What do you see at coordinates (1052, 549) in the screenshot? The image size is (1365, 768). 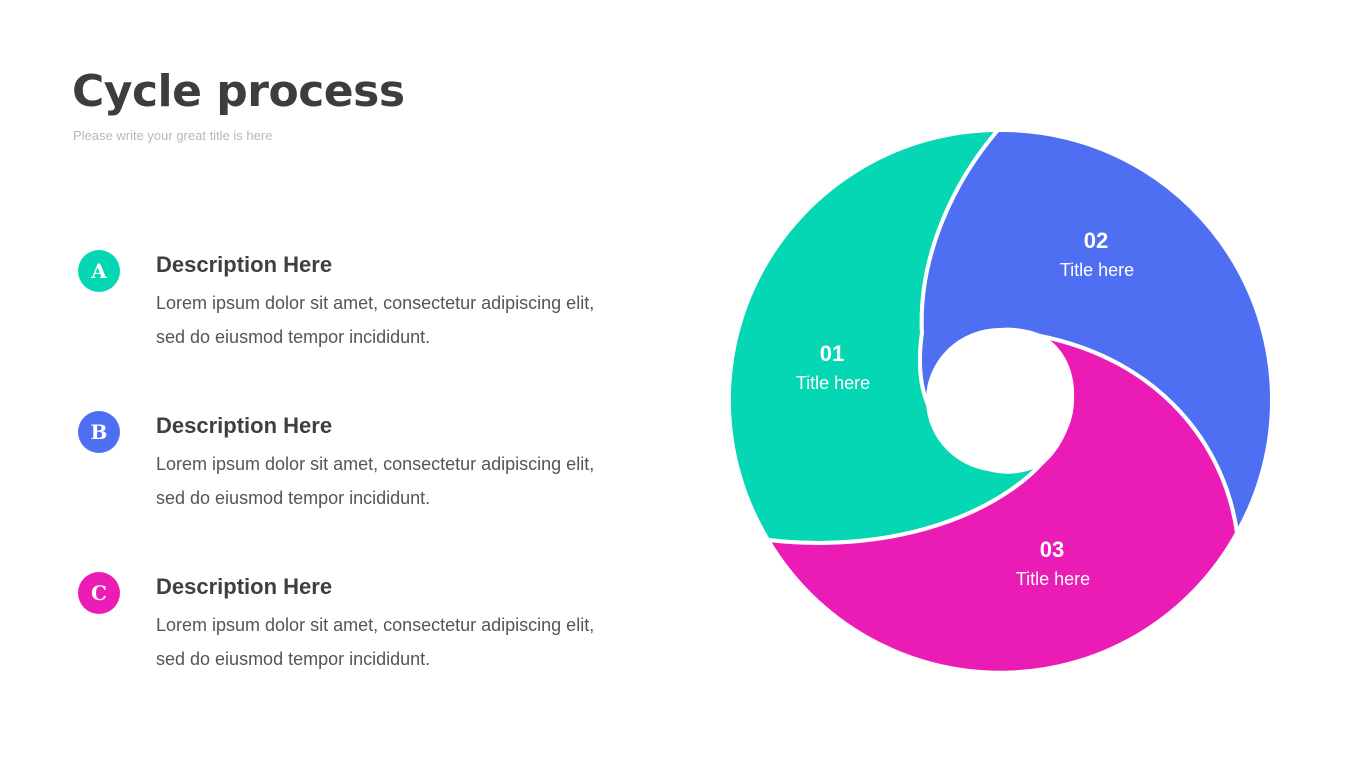 I see `segment-number-03: 03` at bounding box center [1052, 549].